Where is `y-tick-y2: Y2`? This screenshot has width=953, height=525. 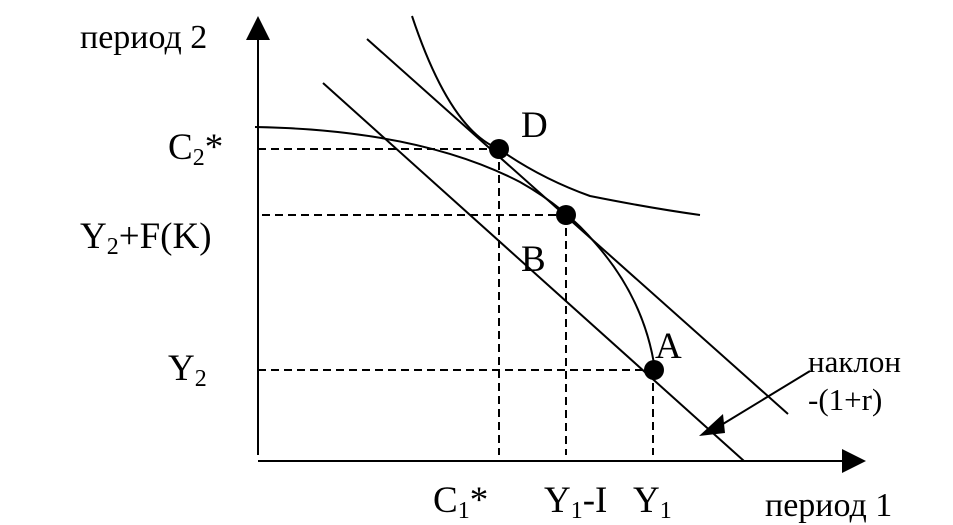 y-tick-y2: Y2 is located at coordinates (187, 370).